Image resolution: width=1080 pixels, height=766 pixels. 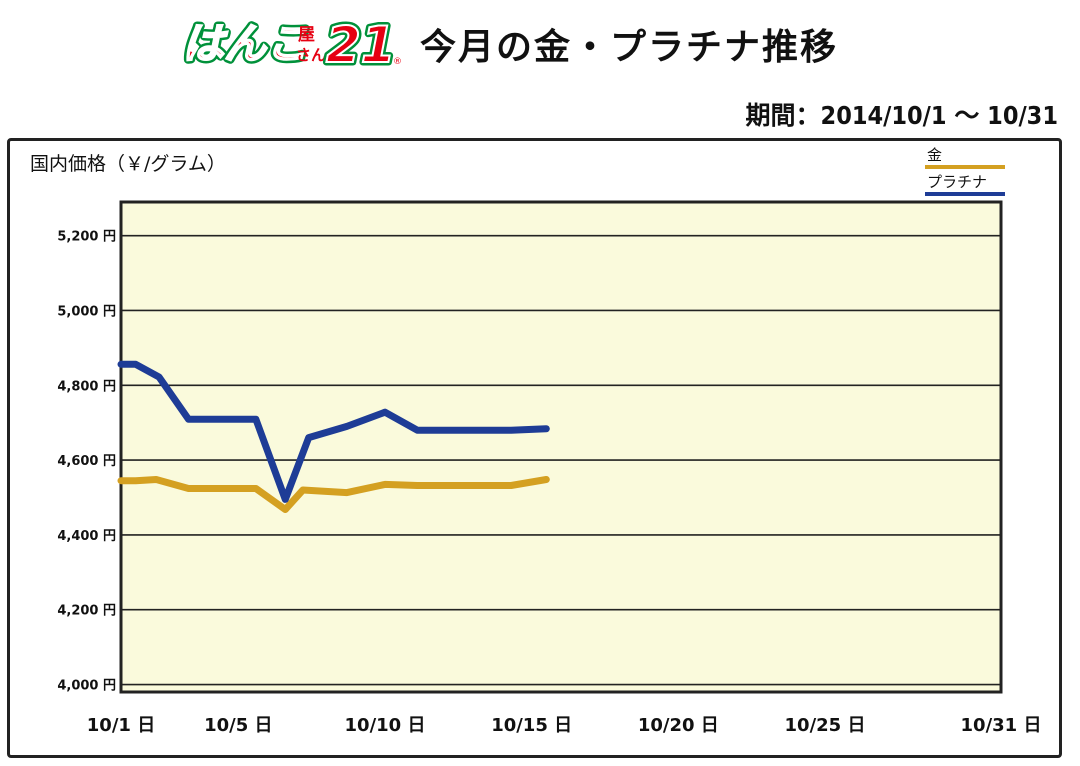 What do you see at coordinates (333, 431) in the screenshot?
I see `platinum-price-line` at bounding box center [333, 431].